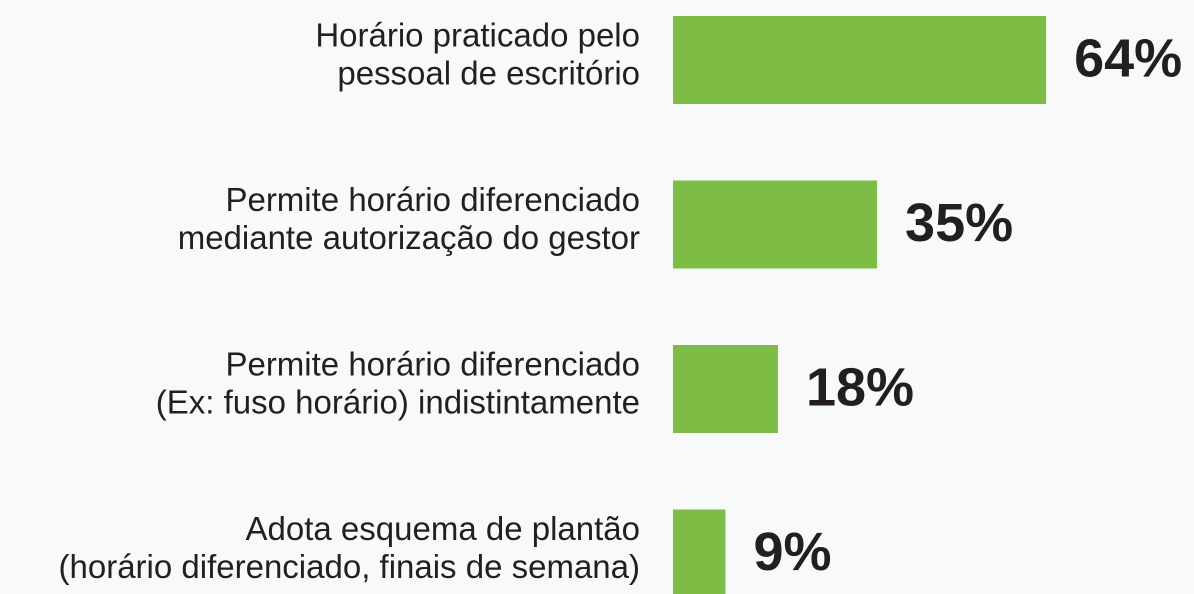  Describe the element at coordinates (409, 237) in the screenshot. I see `category-label: mediante autorização do gestor` at that location.